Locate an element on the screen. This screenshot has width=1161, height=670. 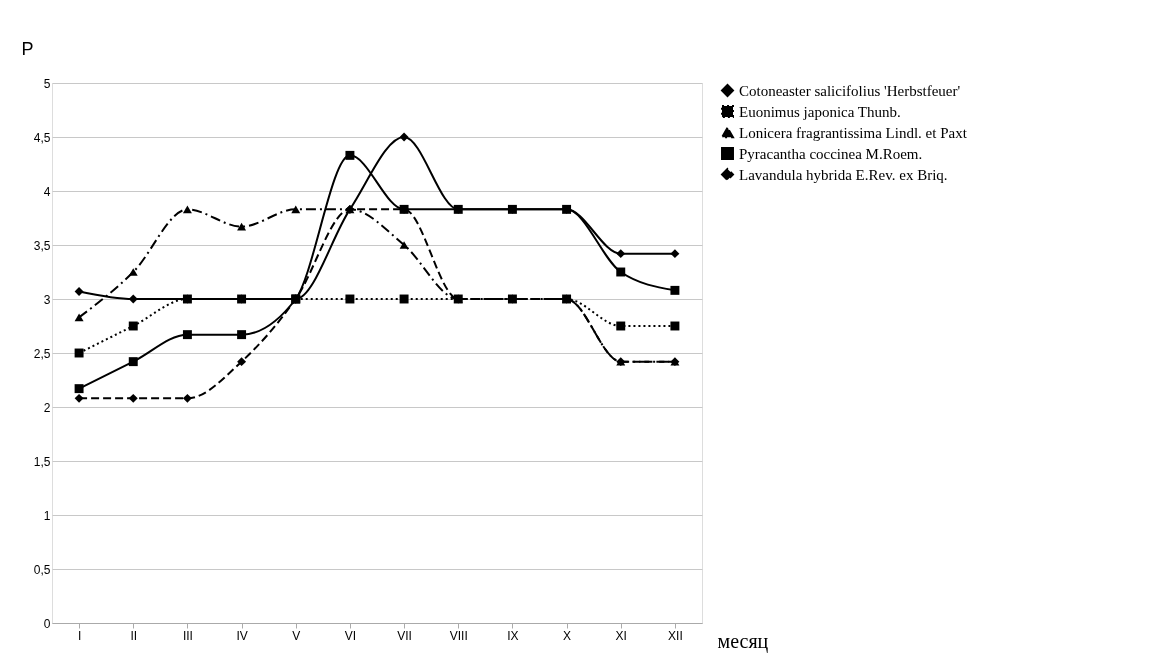
x-tick-label: VI is located at coordinates (350, 635).